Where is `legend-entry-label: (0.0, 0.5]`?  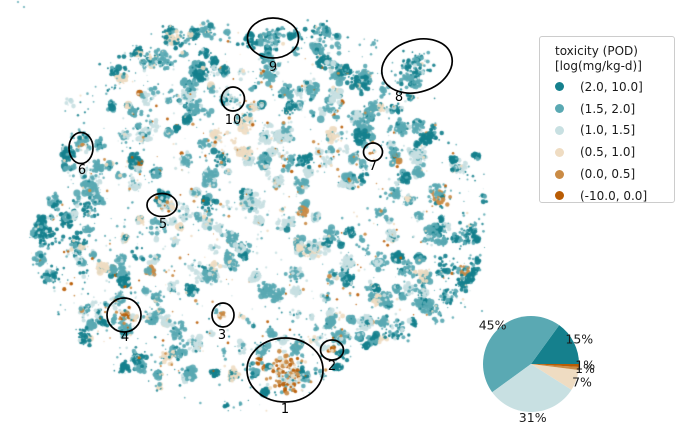 legend-entry-label: (0.0, 0.5] is located at coordinates (608, 174).